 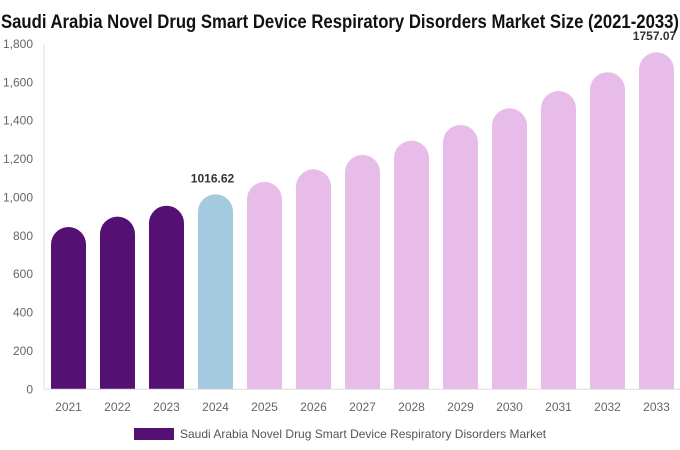 I want to click on bar-2023, so click(x=166, y=297).